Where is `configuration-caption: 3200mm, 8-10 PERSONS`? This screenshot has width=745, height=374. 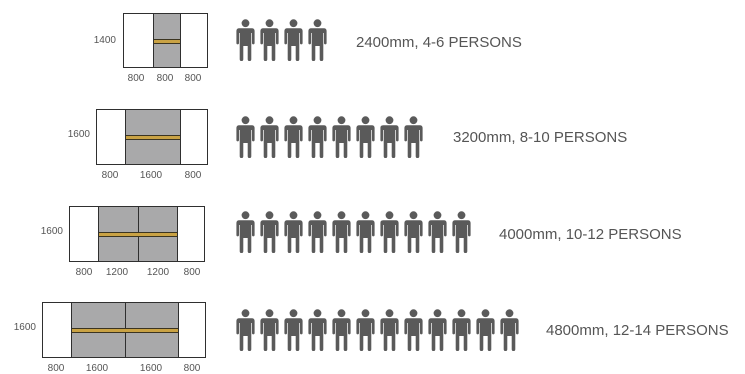 configuration-caption: 3200mm, 8-10 PERSONS is located at coordinates (540, 137).